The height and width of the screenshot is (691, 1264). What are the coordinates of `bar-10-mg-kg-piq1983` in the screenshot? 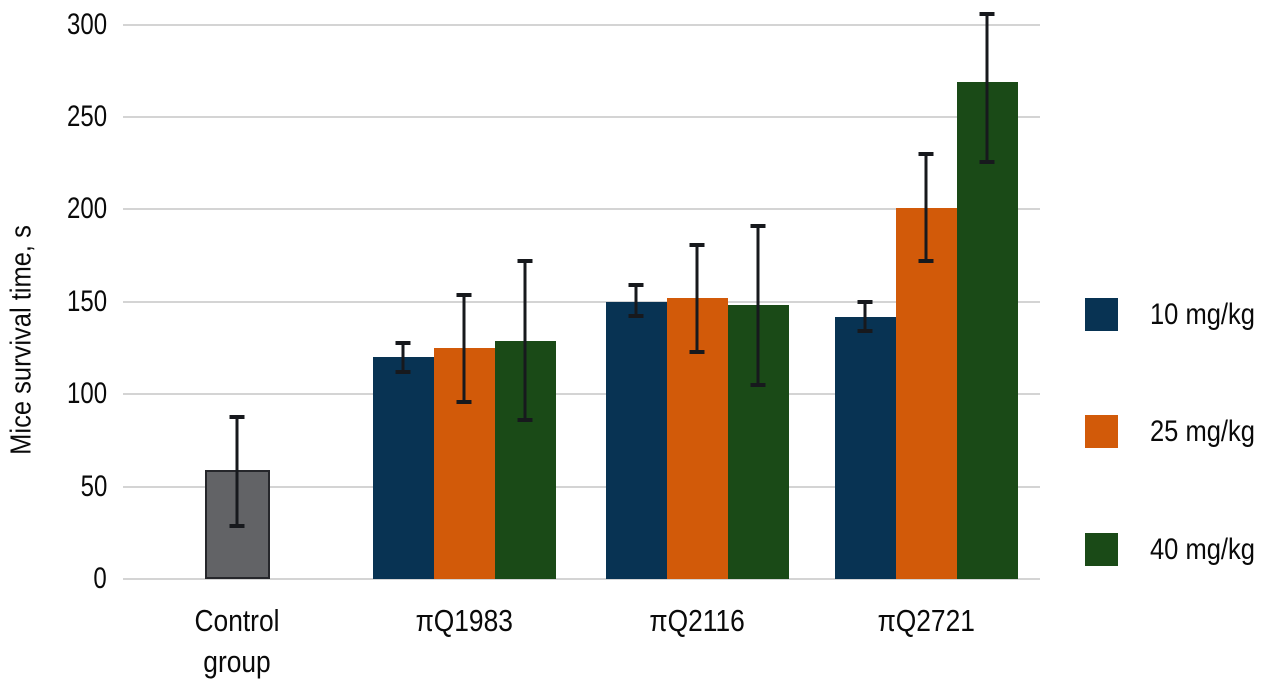 It's located at (403, 468).